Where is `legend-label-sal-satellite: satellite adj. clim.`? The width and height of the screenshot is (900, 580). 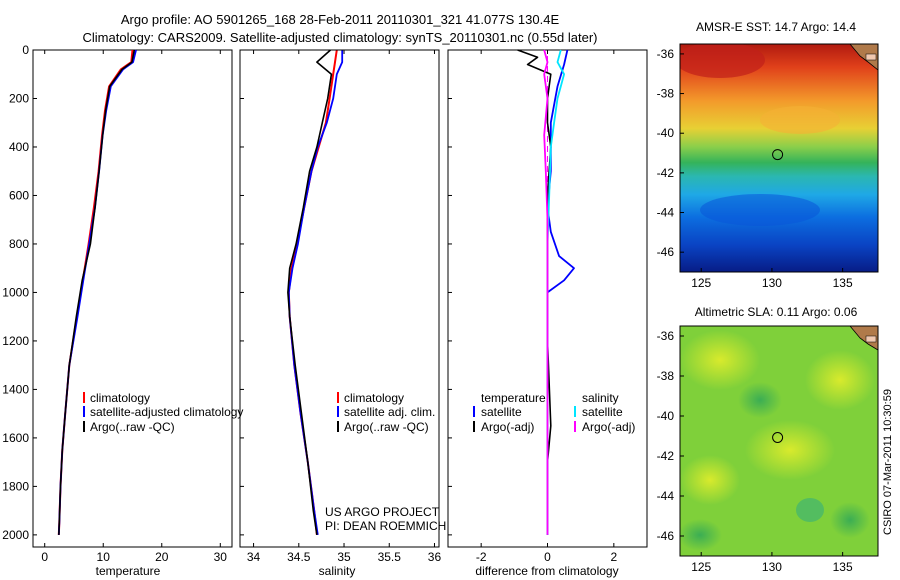 legend-label-sal-satellite: satellite adj. clim. is located at coordinates (389, 412).